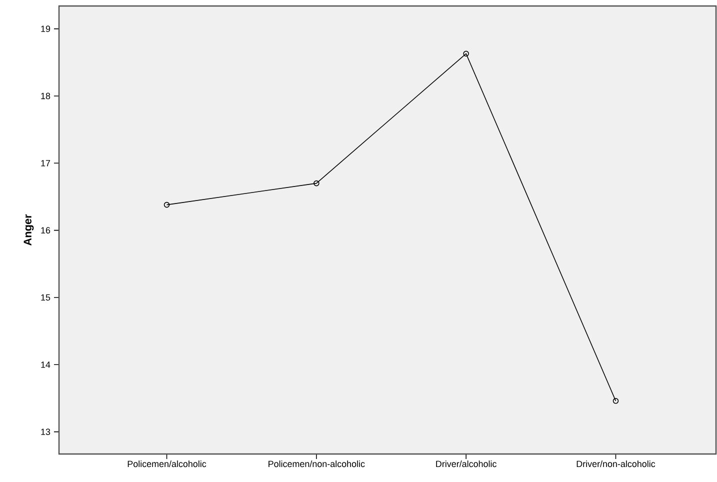  Describe the element at coordinates (45, 96) in the screenshot. I see `y-tick-label: 18` at that location.